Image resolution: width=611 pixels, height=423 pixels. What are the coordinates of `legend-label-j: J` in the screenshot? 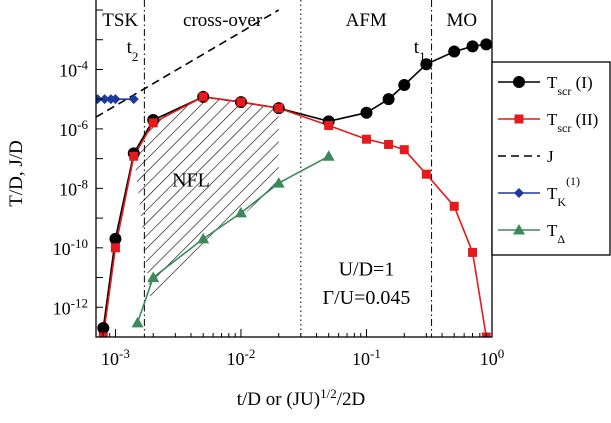 It's located at (550, 156).